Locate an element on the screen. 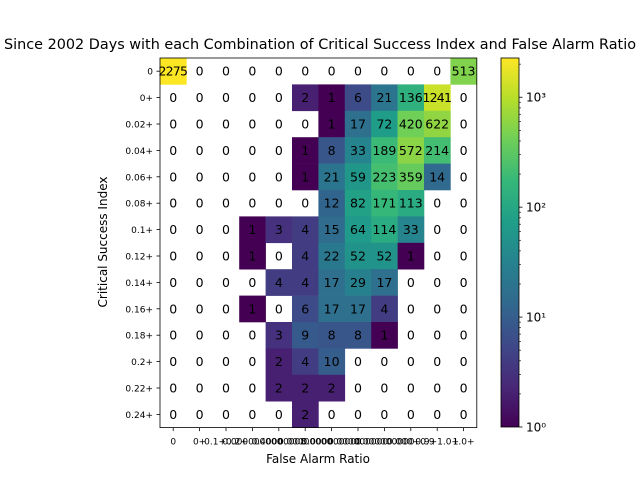  y-axis-label: Critical Success Index is located at coordinates (103, 242).